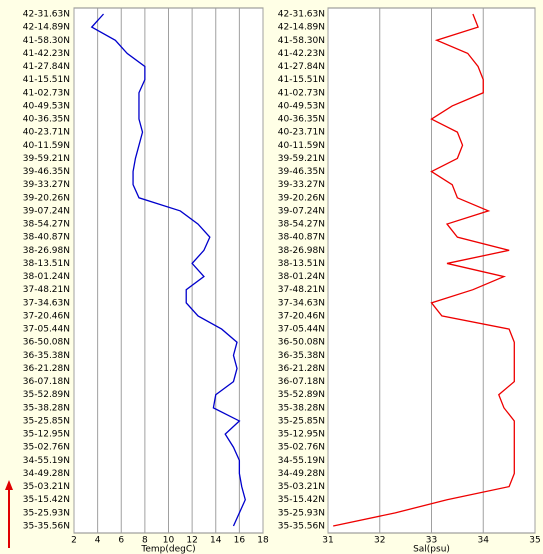 This screenshot has width=543, height=554. Describe the element at coordinates (534, 541) in the screenshot. I see `x-tick-label: 35` at that location.